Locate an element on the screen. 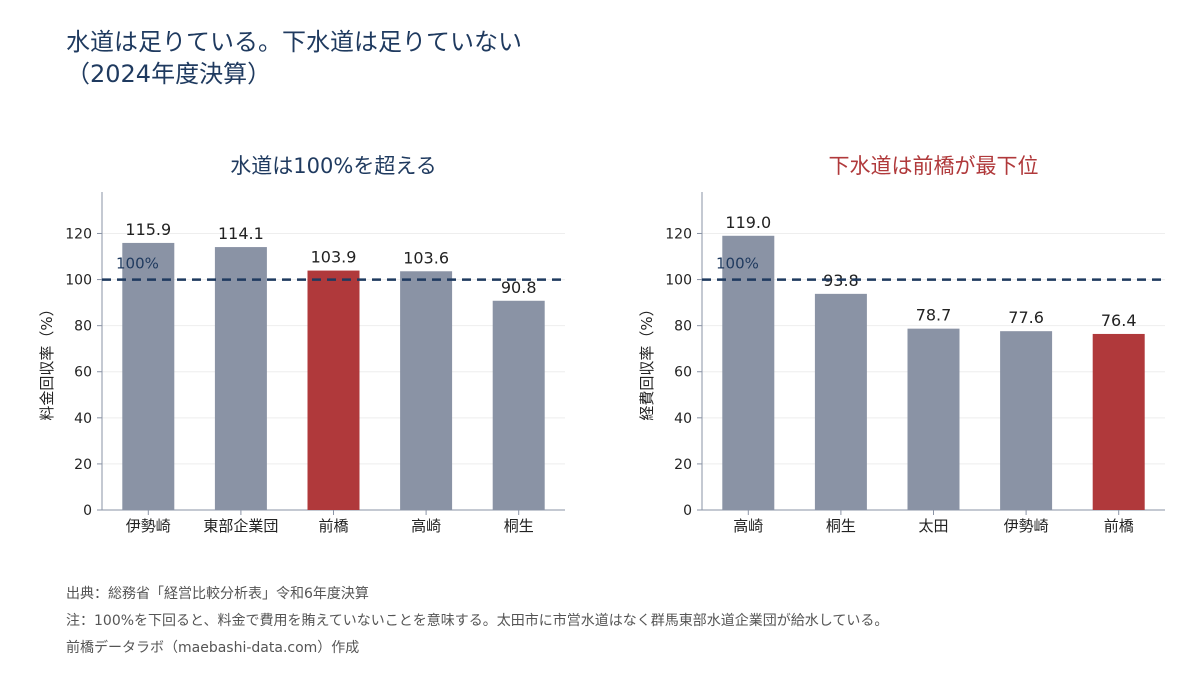 The width and height of the screenshot is (1200, 675). data-label: 115.9 is located at coordinates (148, 229).